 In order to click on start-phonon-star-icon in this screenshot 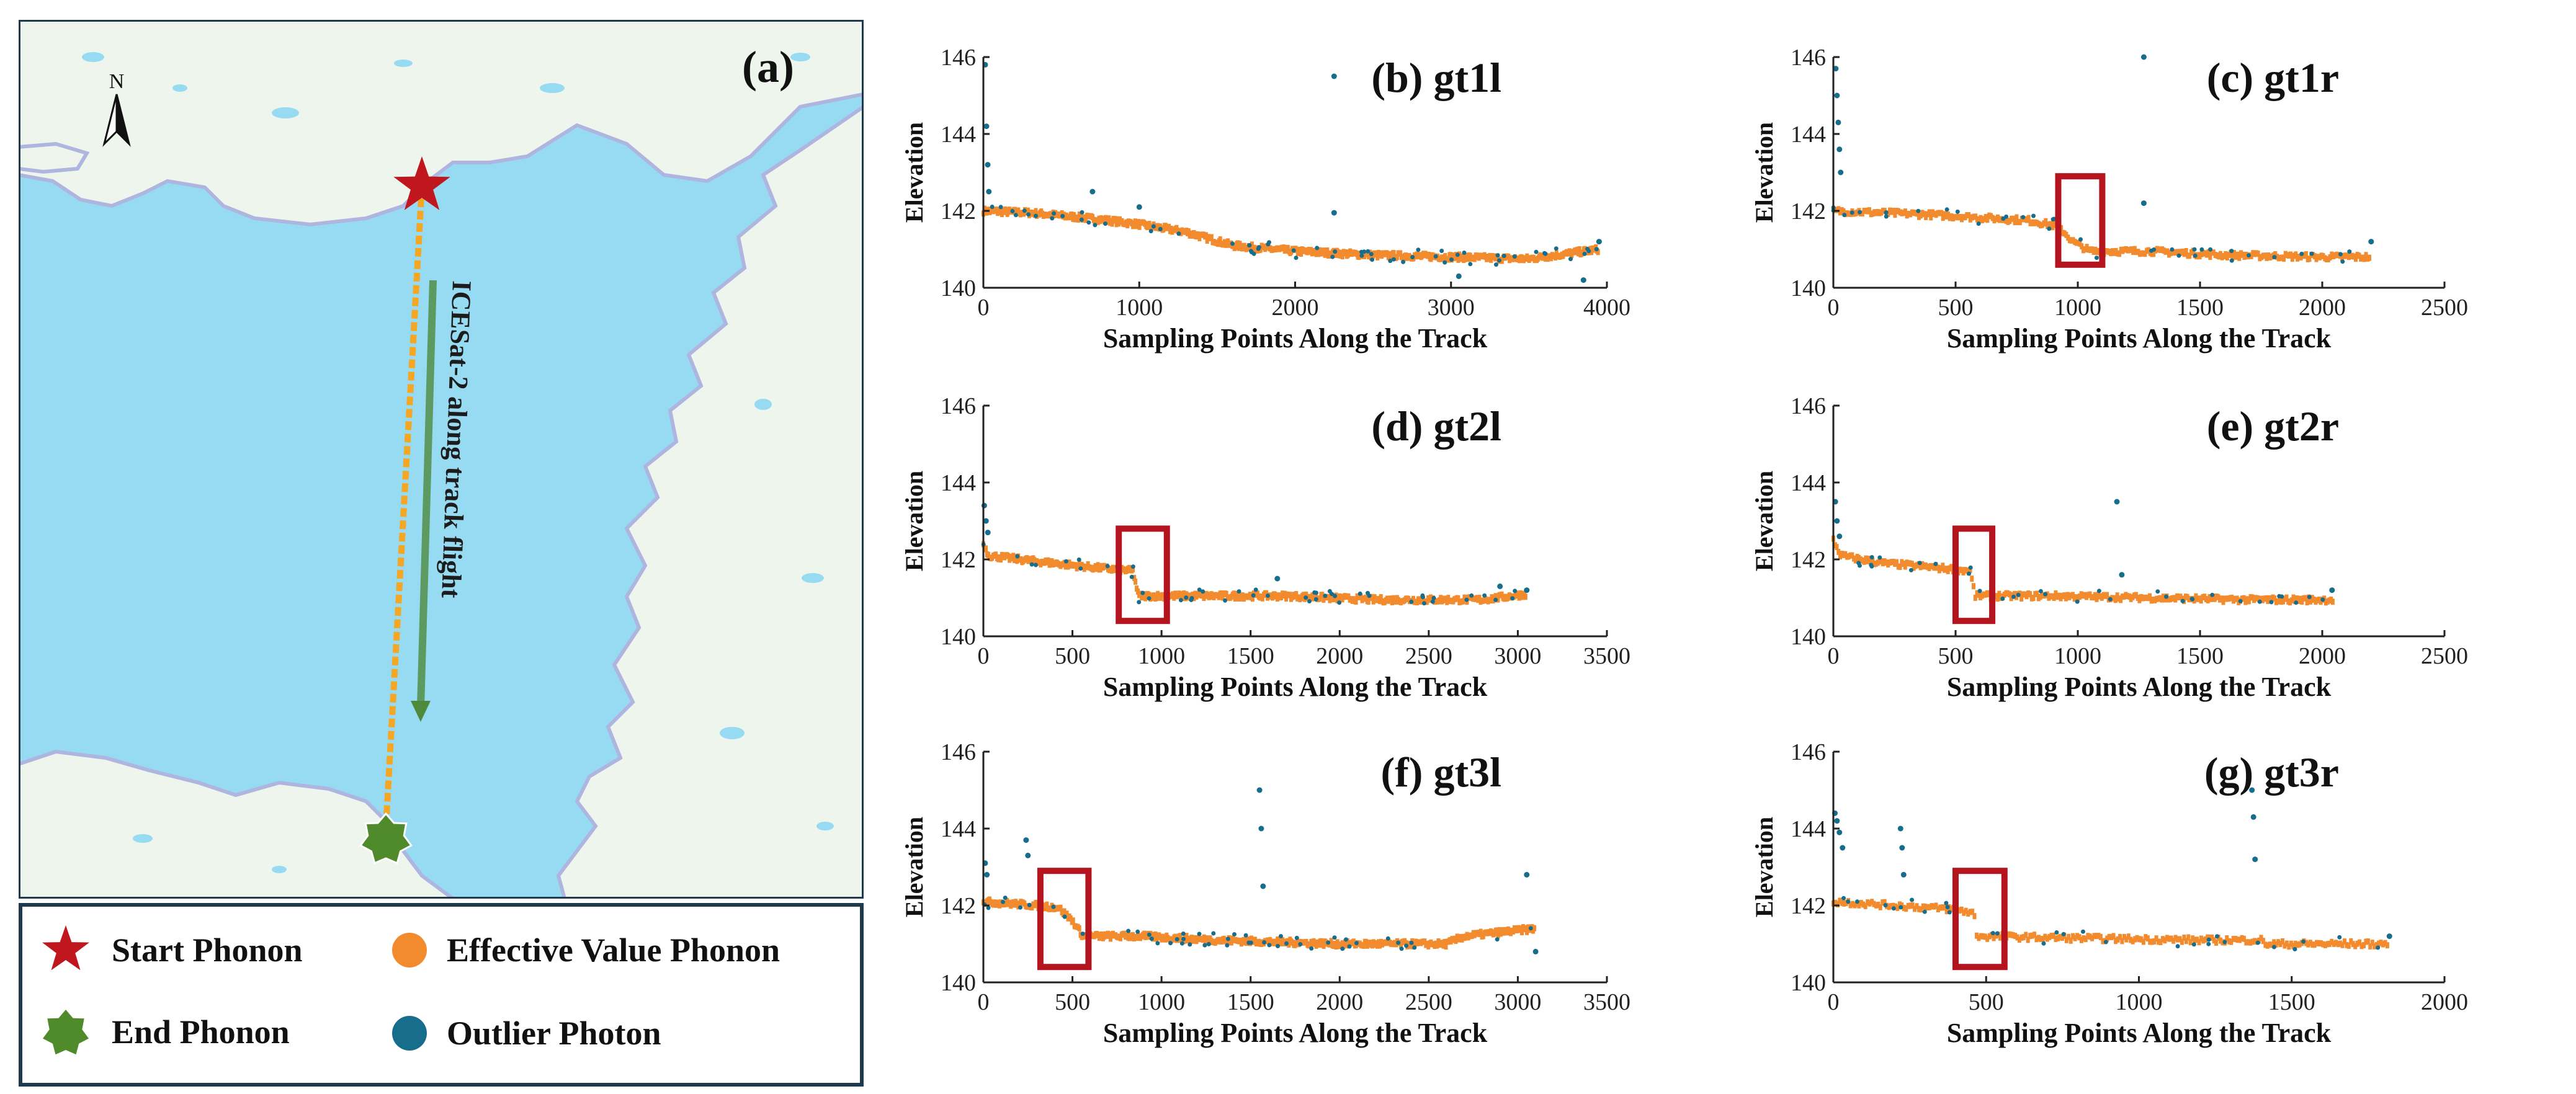, I will do `click(421, 183)`.